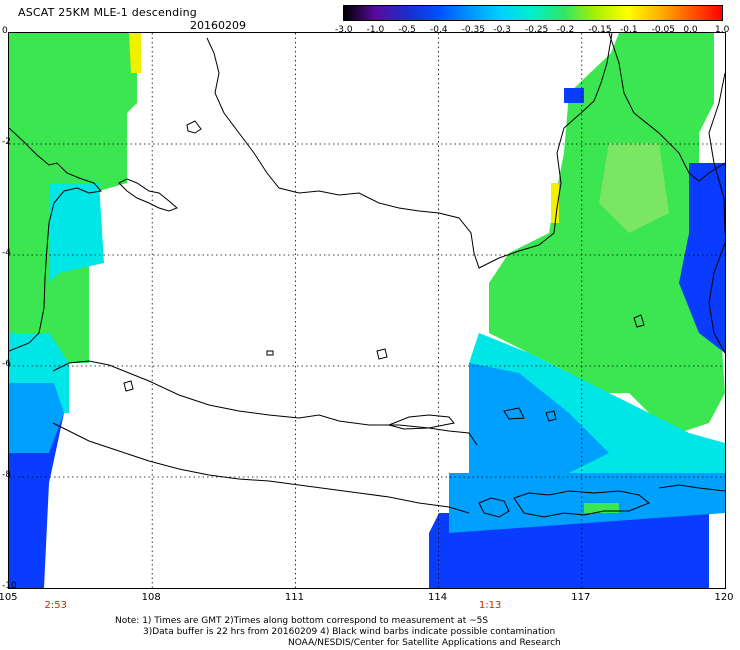 The image size is (740, 650). I want to click on map-title: ASCAT 25KM MLE-1 descending, so click(107, 12).